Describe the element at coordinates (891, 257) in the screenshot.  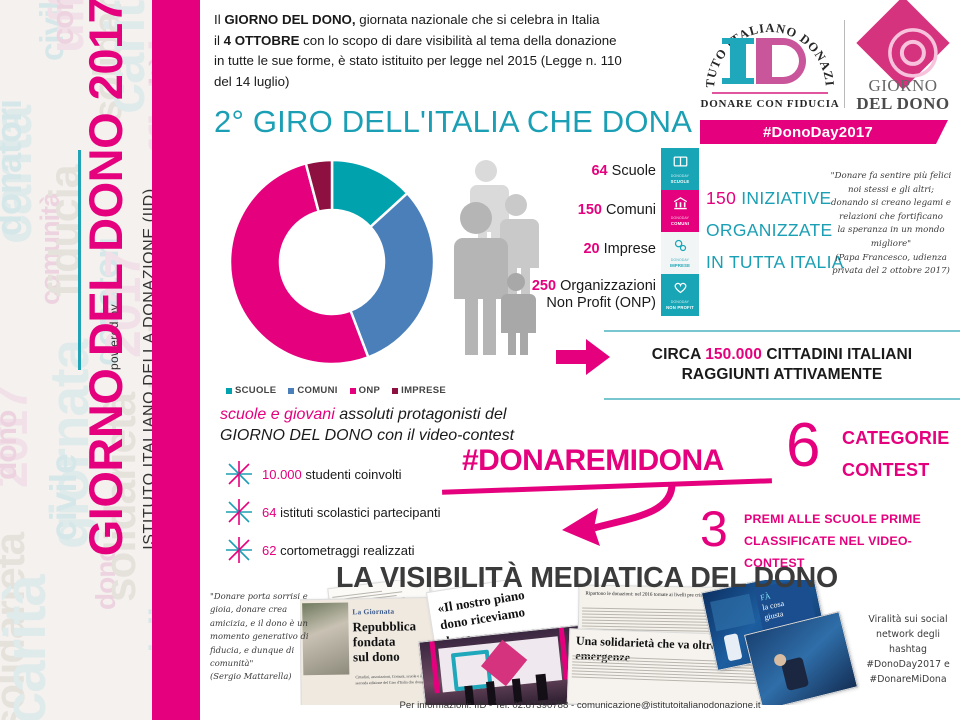
I see `pope-quote-line: (Papa Francesco, udienza` at that location.